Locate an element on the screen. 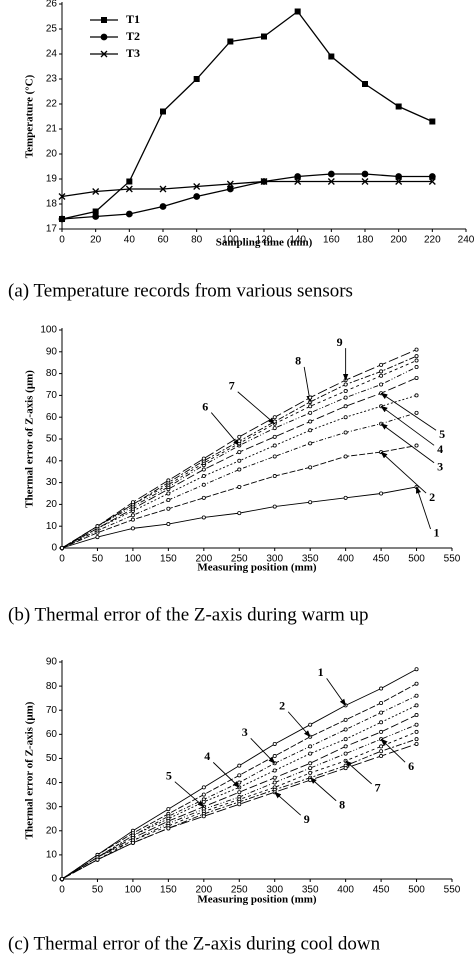 The width and height of the screenshot is (474, 959). legend-marker is located at coordinates (104, 54).